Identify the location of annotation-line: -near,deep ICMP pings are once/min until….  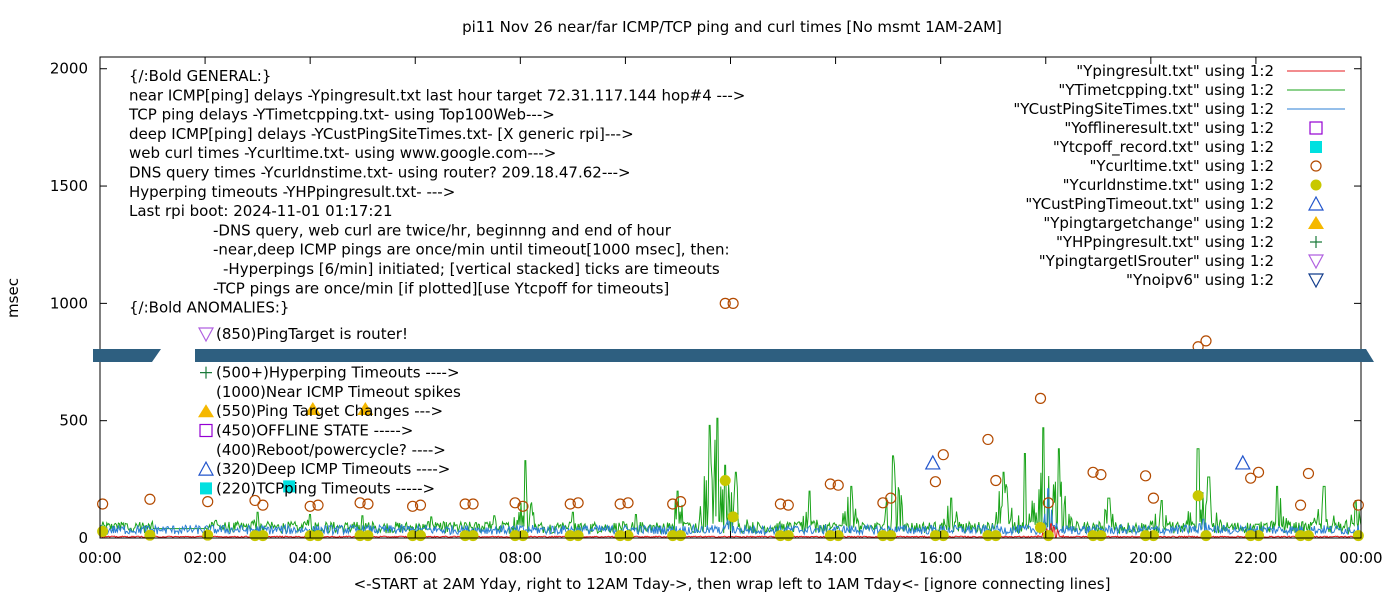
(471, 250).